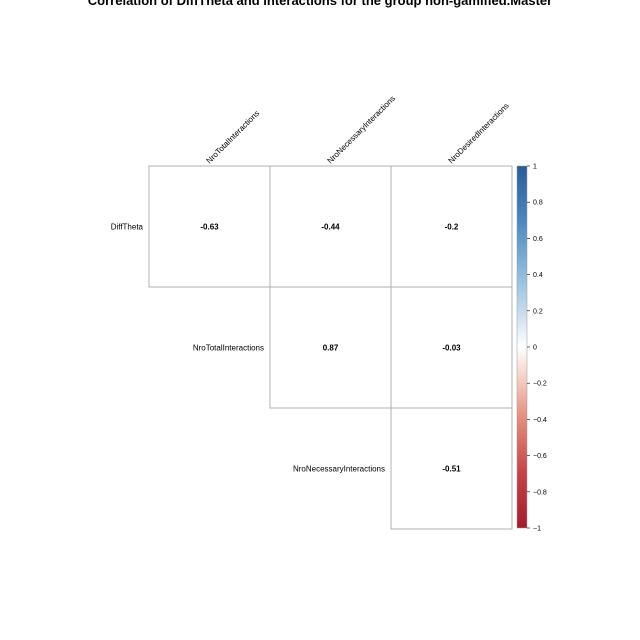 The image size is (640, 640). I want to click on cell-value-label: -0.03, so click(451, 348).